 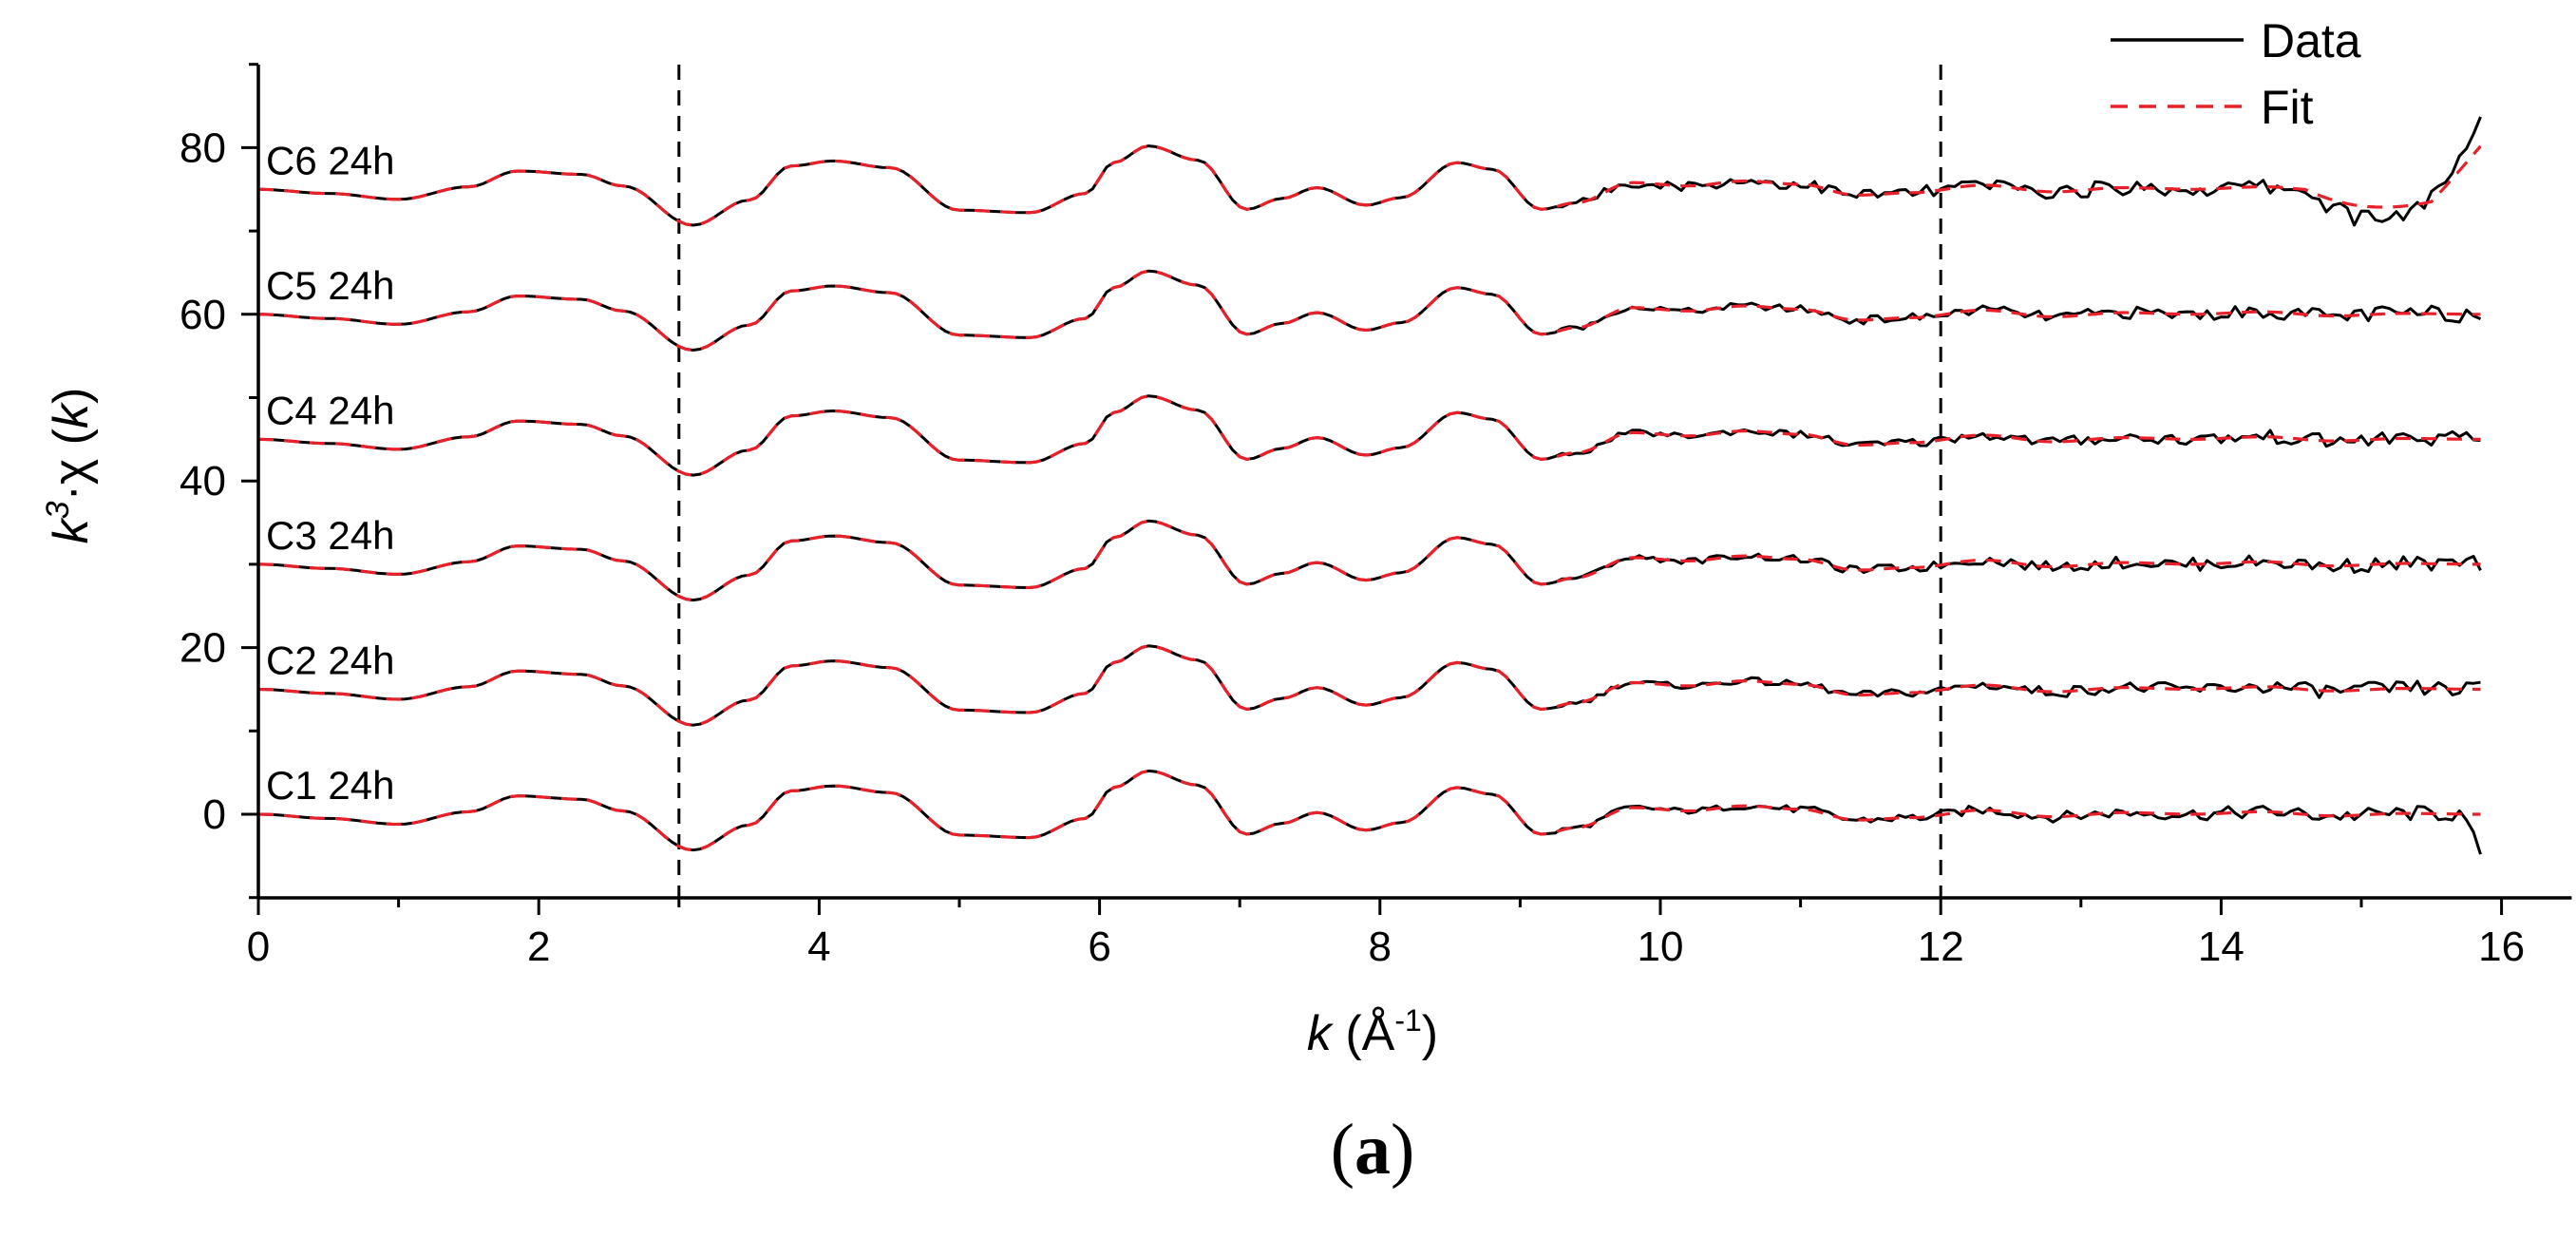 I want to click on y-axis-close: ), so click(x=71, y=396).